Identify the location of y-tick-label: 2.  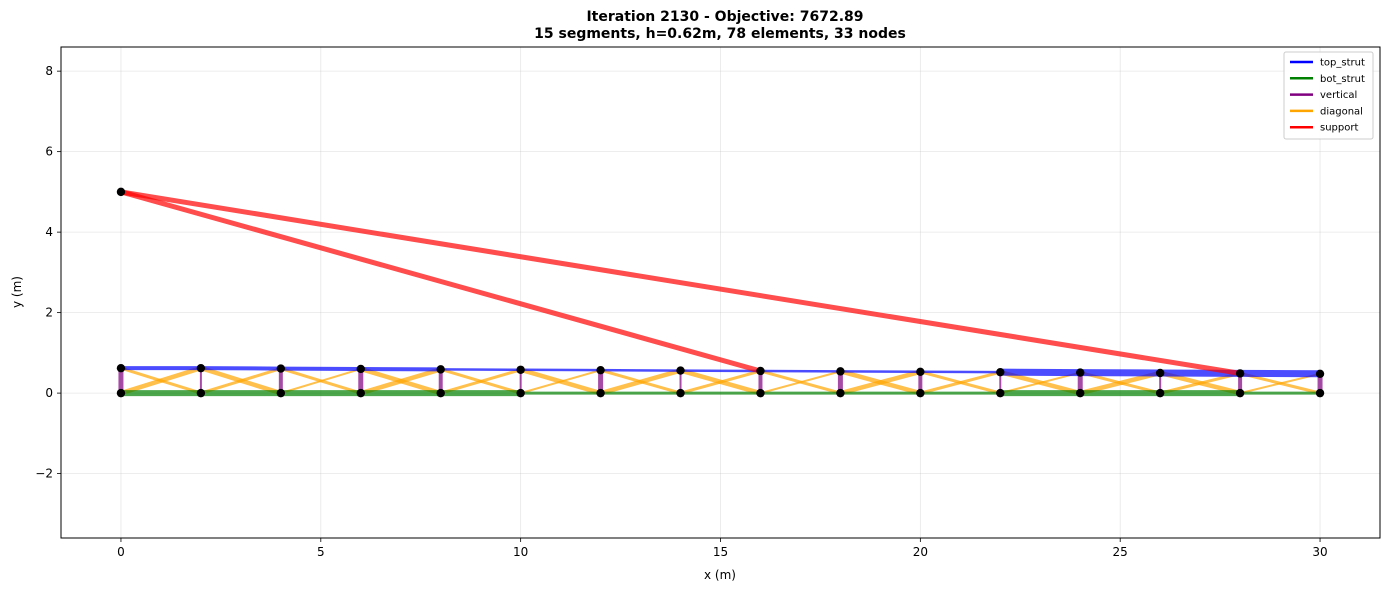
(49, 313).